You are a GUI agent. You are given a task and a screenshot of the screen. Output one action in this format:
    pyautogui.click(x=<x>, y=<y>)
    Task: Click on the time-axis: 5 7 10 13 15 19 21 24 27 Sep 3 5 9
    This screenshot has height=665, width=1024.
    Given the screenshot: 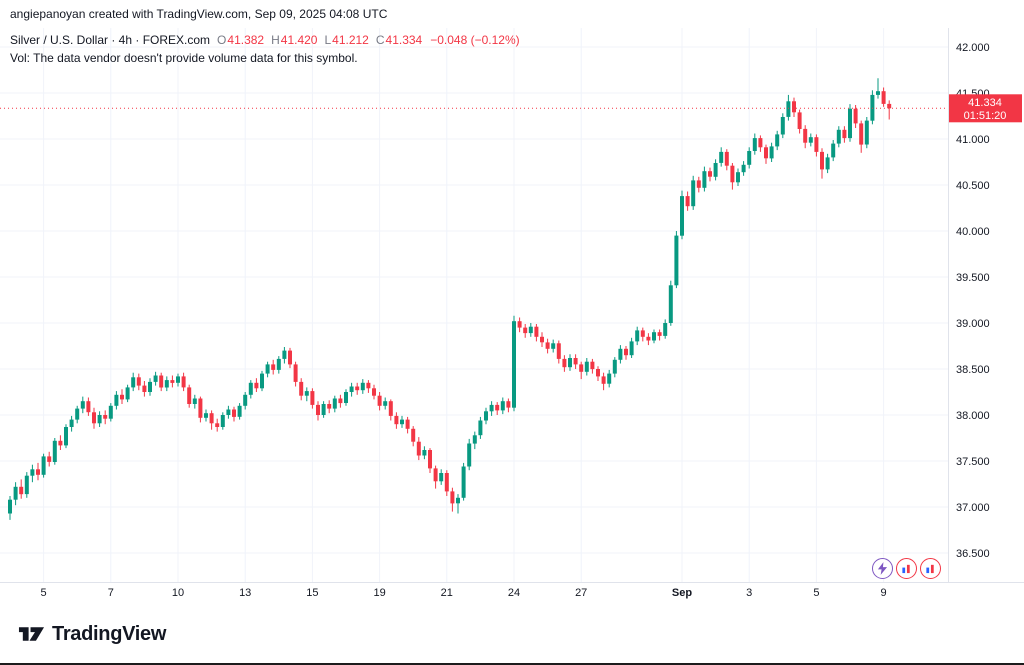 What is the action you would take?
    pyautogui.click(x=512, y=593)
    